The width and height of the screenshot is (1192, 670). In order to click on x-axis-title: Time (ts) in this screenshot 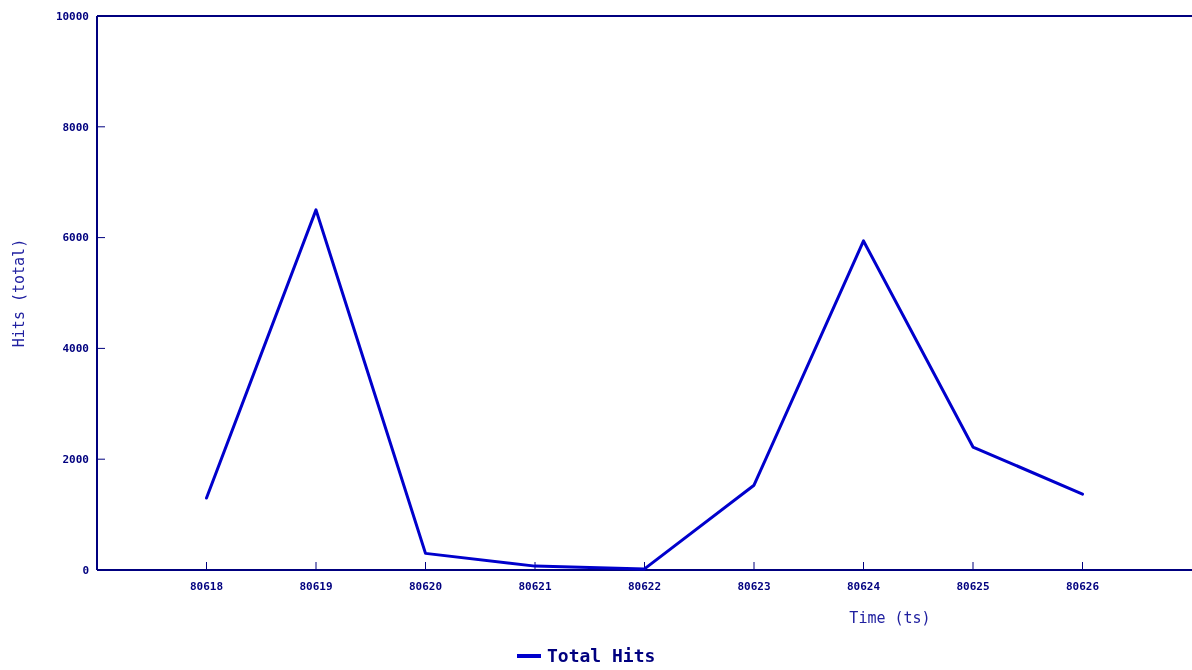, I will do `click(890, 618)`.